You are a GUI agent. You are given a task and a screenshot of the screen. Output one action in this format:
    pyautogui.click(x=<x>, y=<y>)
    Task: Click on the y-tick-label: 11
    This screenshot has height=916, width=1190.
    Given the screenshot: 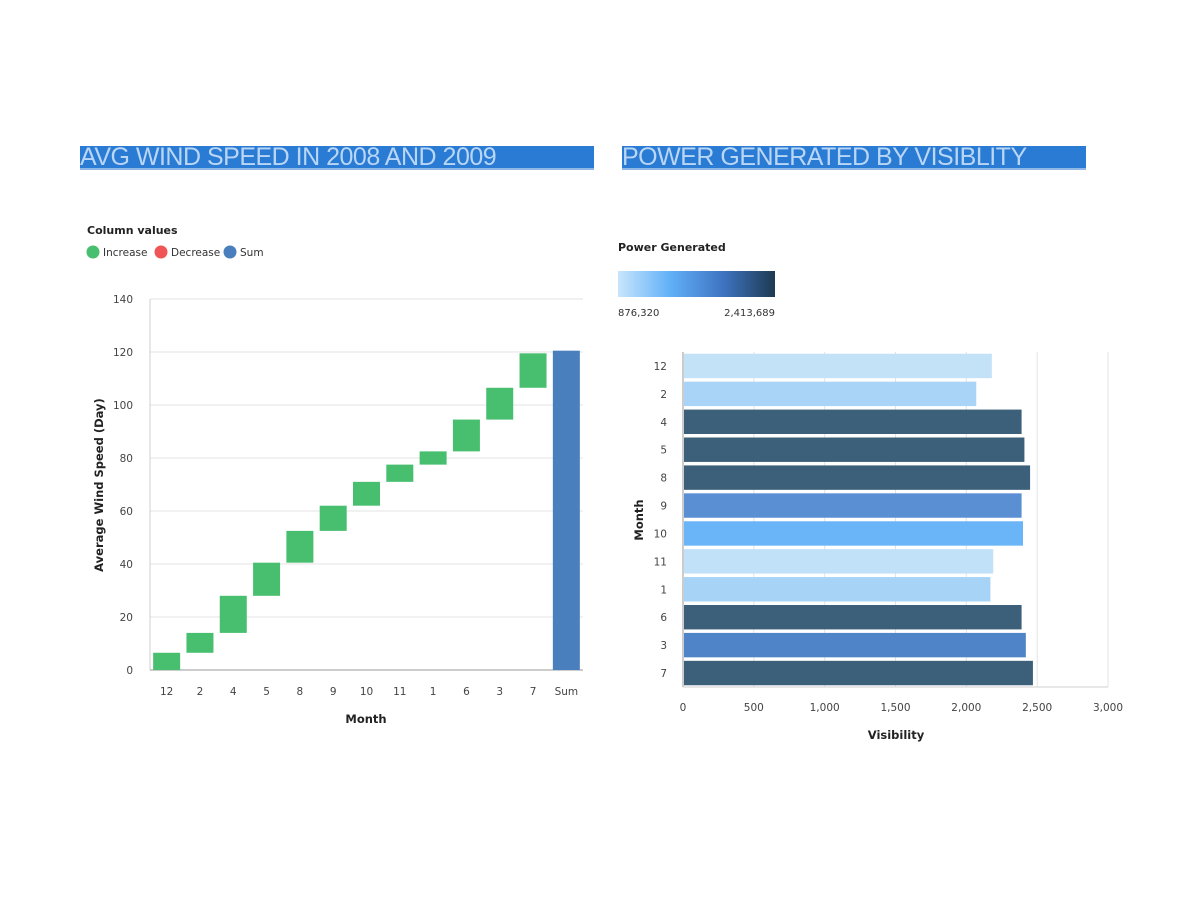 What is the action you would take?
    pyautogui.click(x=660, y=562)
    